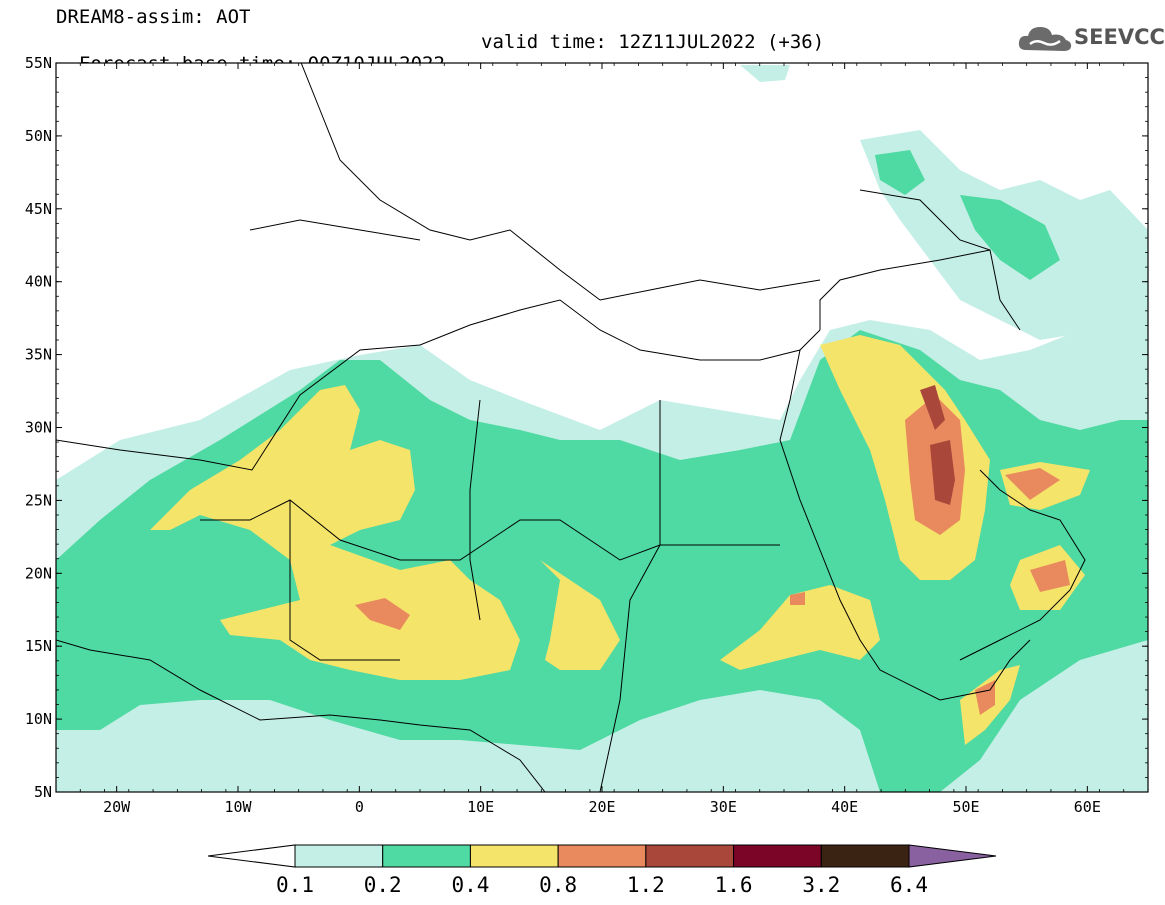 This screenshot has height=905, width=1165. Describe the element at coordinates (723, 807) in the screenshot. I see `lon-label: 30E` at that location.